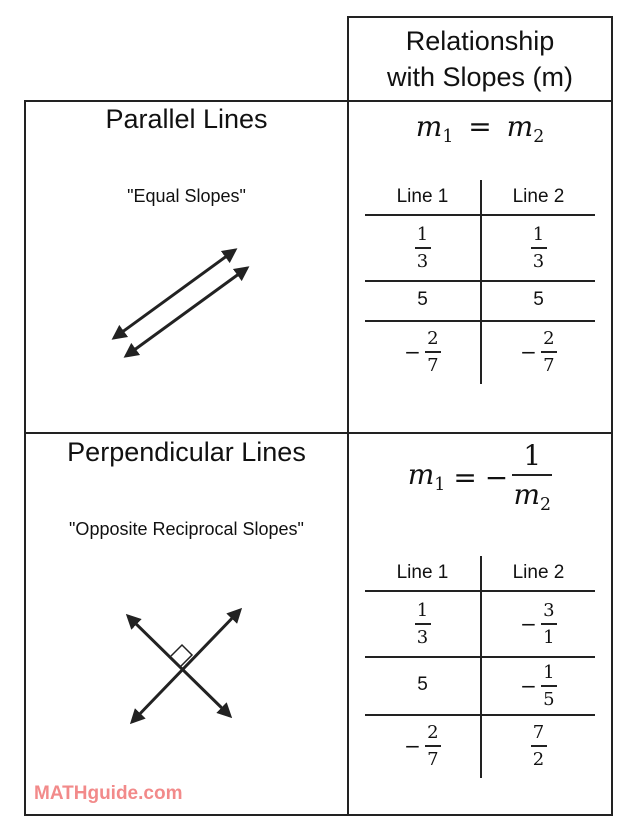  Describe the element at coordinates (480, 77) in the screenshot. I see `header-line-2: with Slopes (m)` at that location.